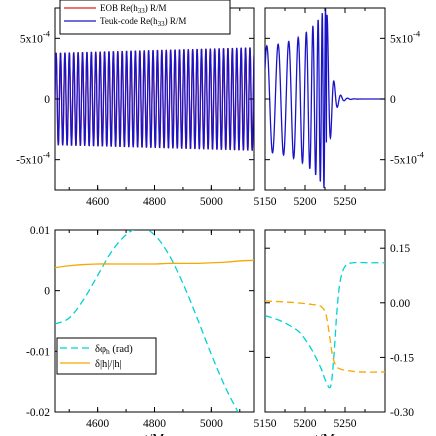 Image resolution: width=436 pixels, height=436 pixels. What do you see at coordinates (143, 22) in the screenshot?
I see `legend-label: Teuk-code Re(h33) R/M` at bounding box center [143, 22].